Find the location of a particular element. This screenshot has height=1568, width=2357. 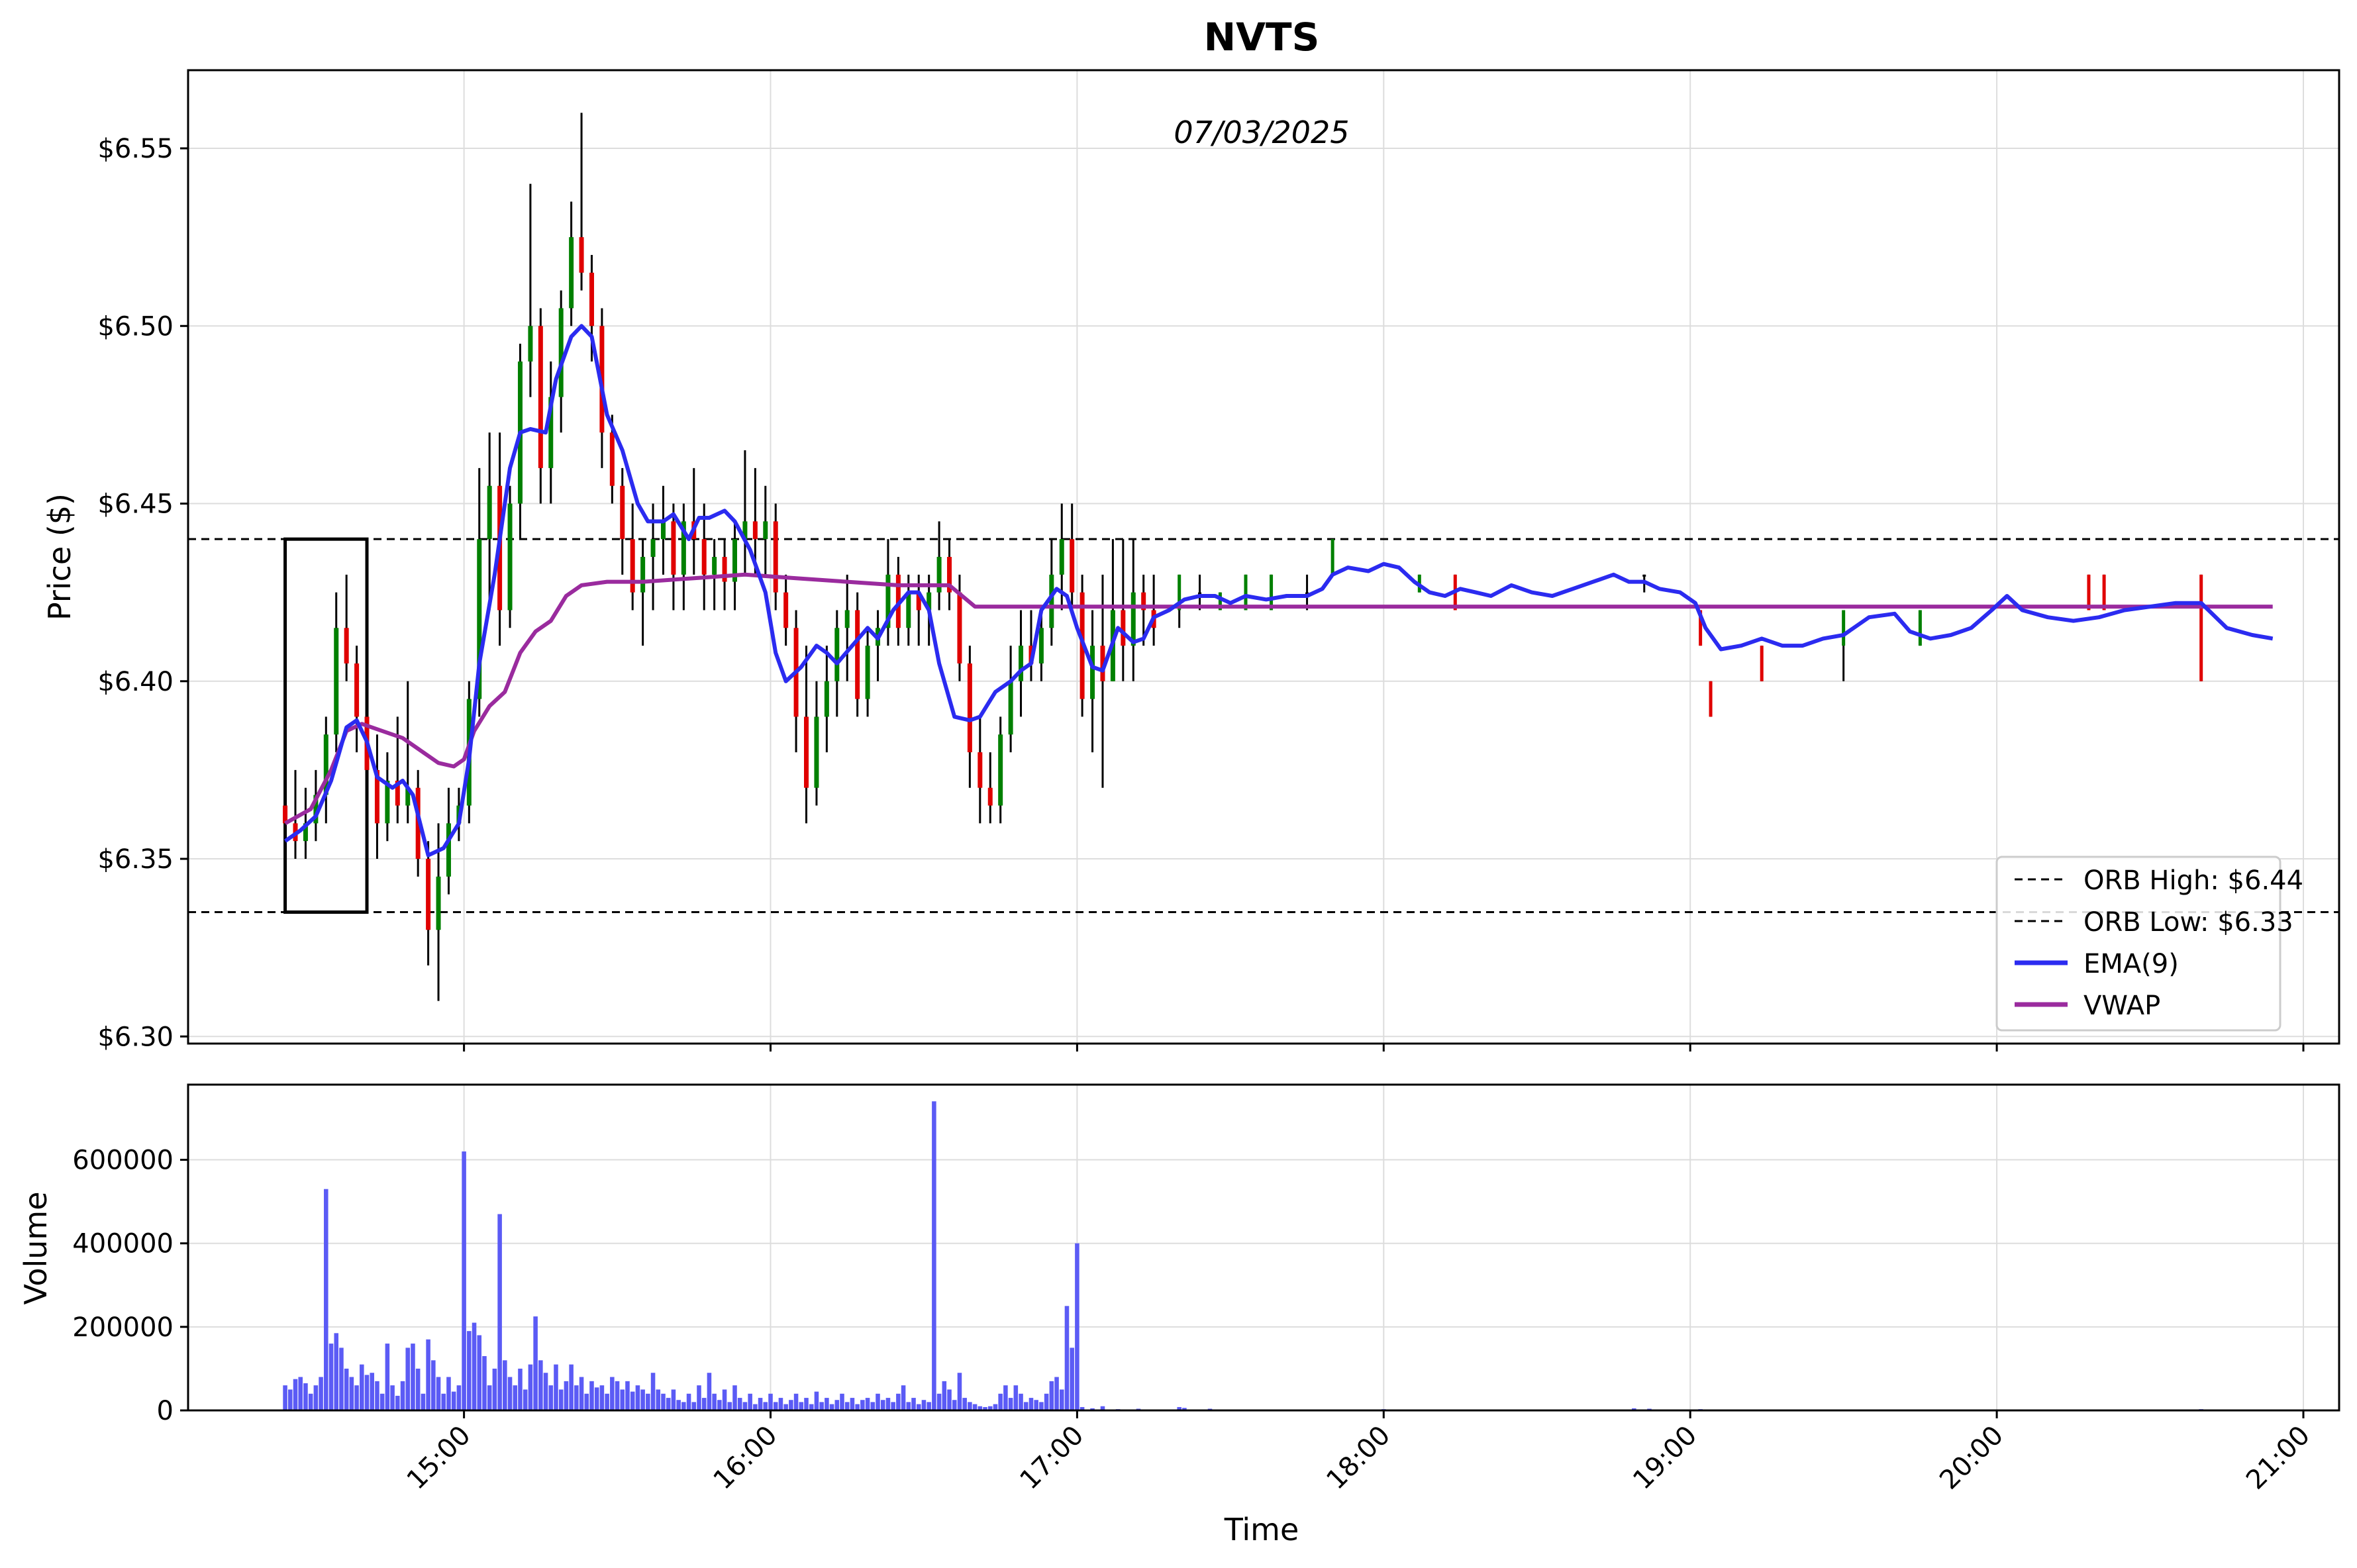

legend-vwap-label: VWAP is located at coordinates (2121, 1006).